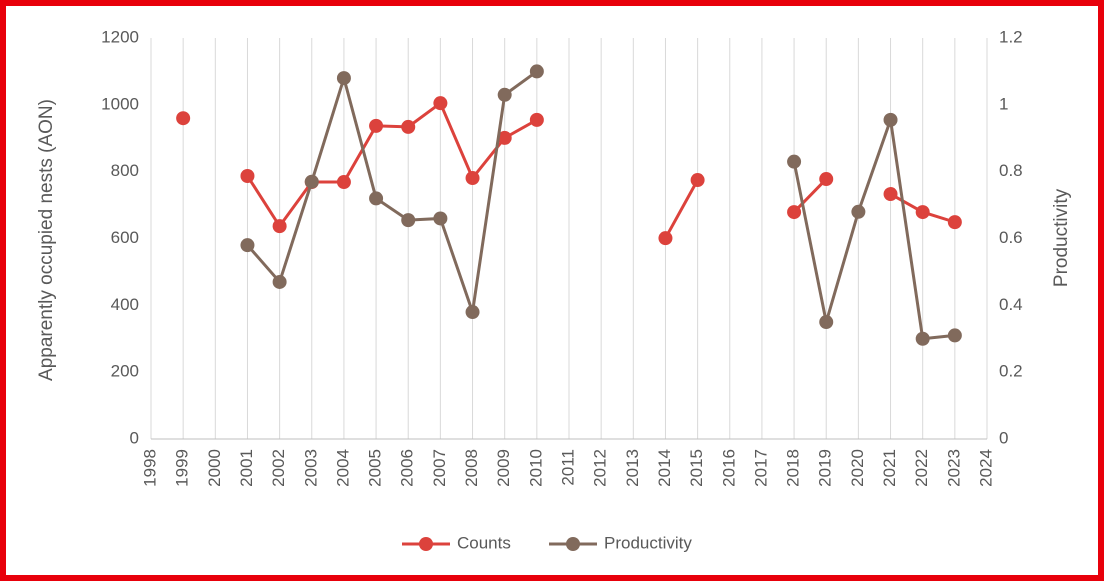  I want to click on y-tick-label: 600, so click(125, 237).